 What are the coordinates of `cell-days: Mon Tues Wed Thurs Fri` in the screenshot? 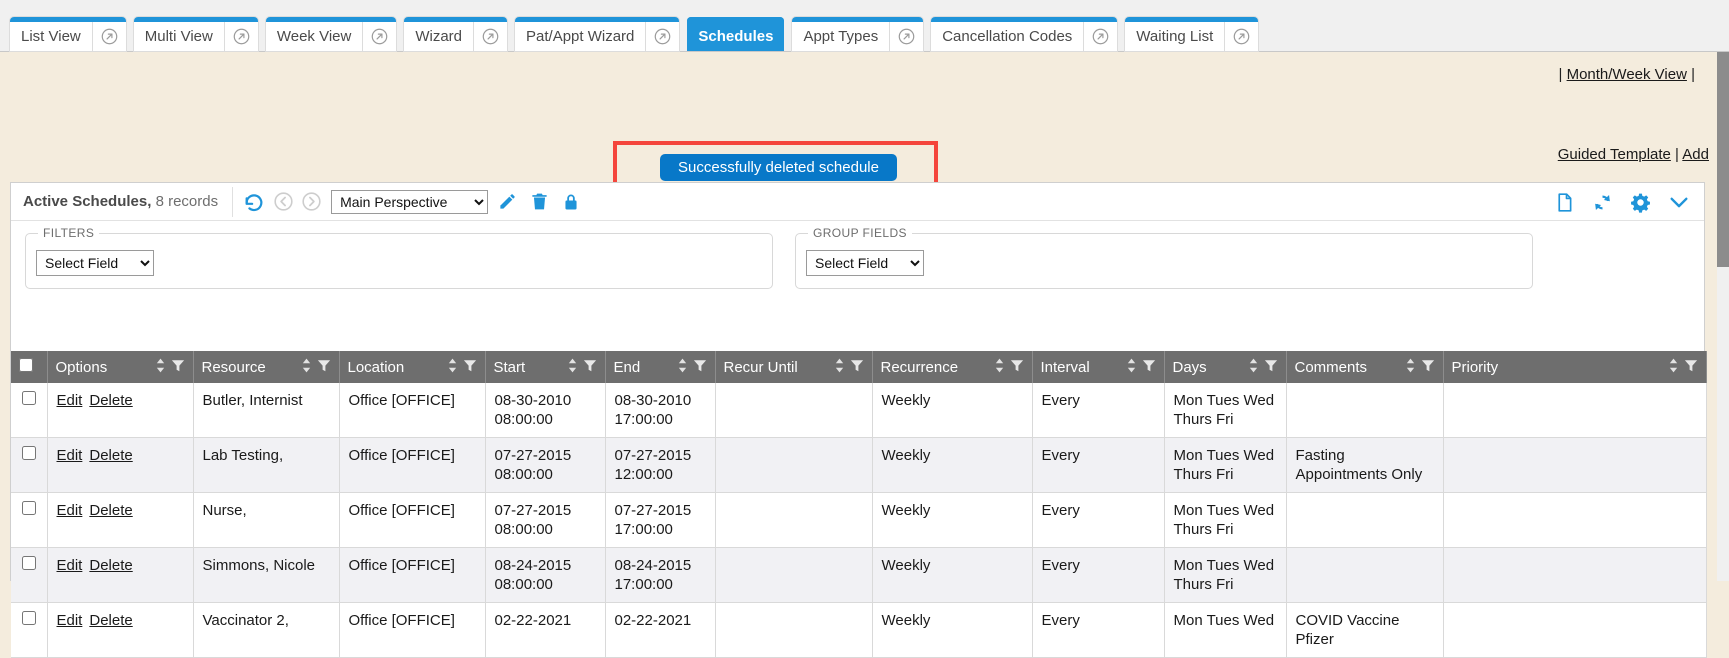 It's located at (1225, 575).